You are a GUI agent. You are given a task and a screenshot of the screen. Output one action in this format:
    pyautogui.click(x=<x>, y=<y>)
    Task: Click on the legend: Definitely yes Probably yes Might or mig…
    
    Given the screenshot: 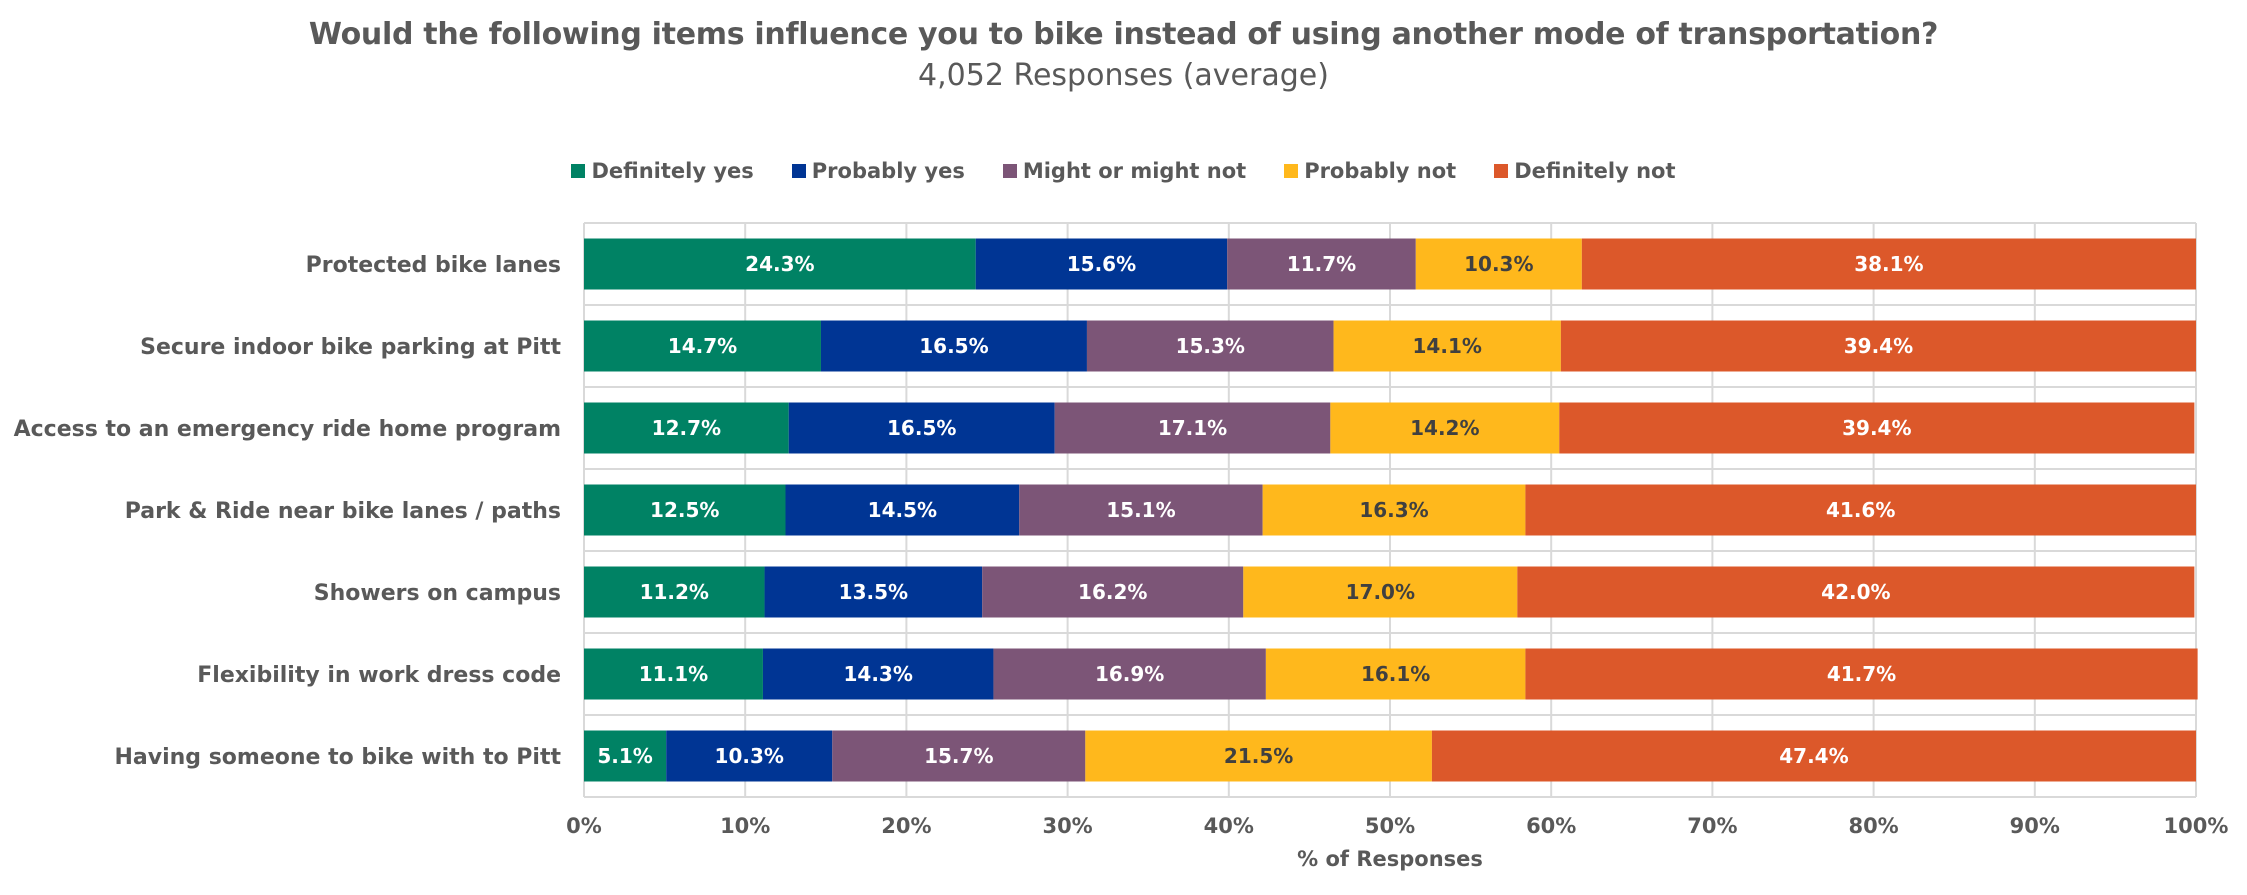 What is the action you would take?
    pyautogui.click(x=1123, y=171)
    